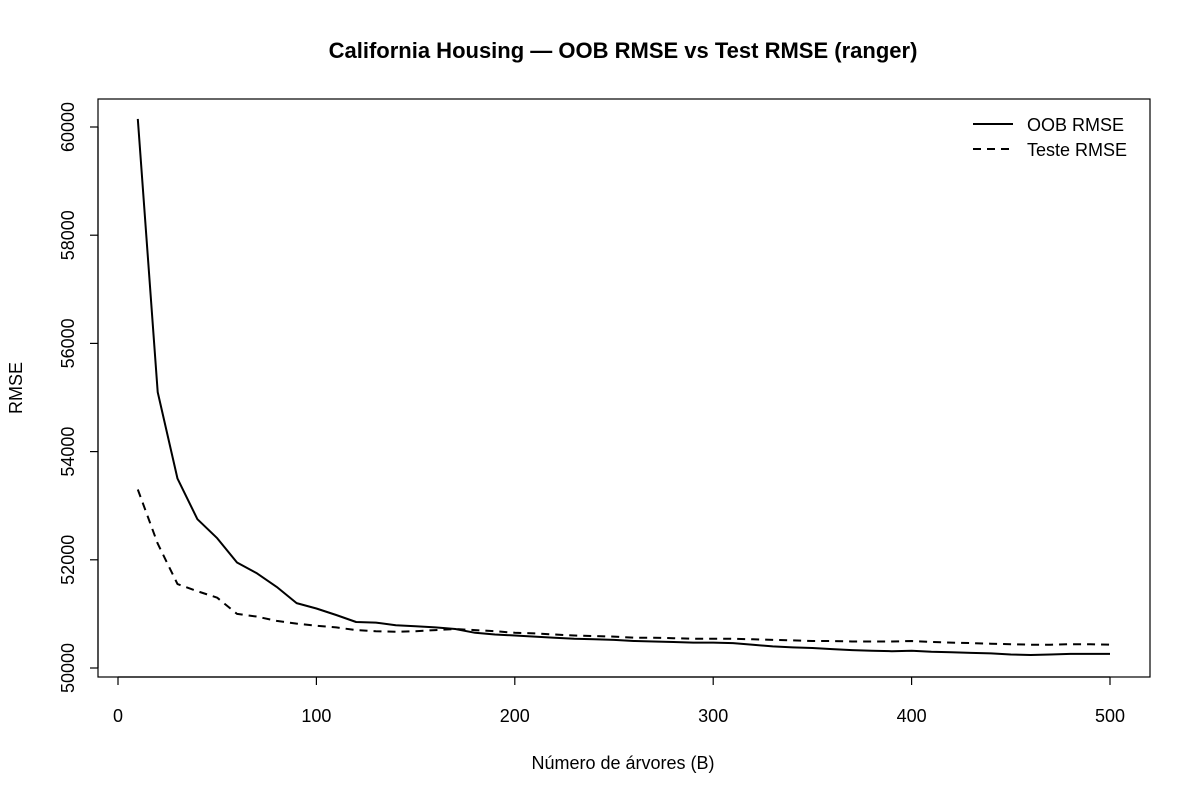  What do you see at coordinates (1050, 137) in the screenshot?
I see `legend: OOB RMSE Teste RMSE` at bounding box center [1050, 137].